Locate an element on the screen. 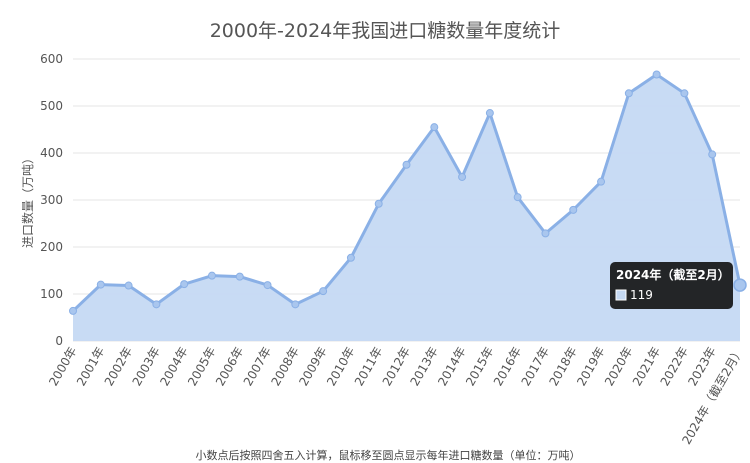 The image size is (750, 463). y-tick-label: 400 is located at coordinates (51, 153).